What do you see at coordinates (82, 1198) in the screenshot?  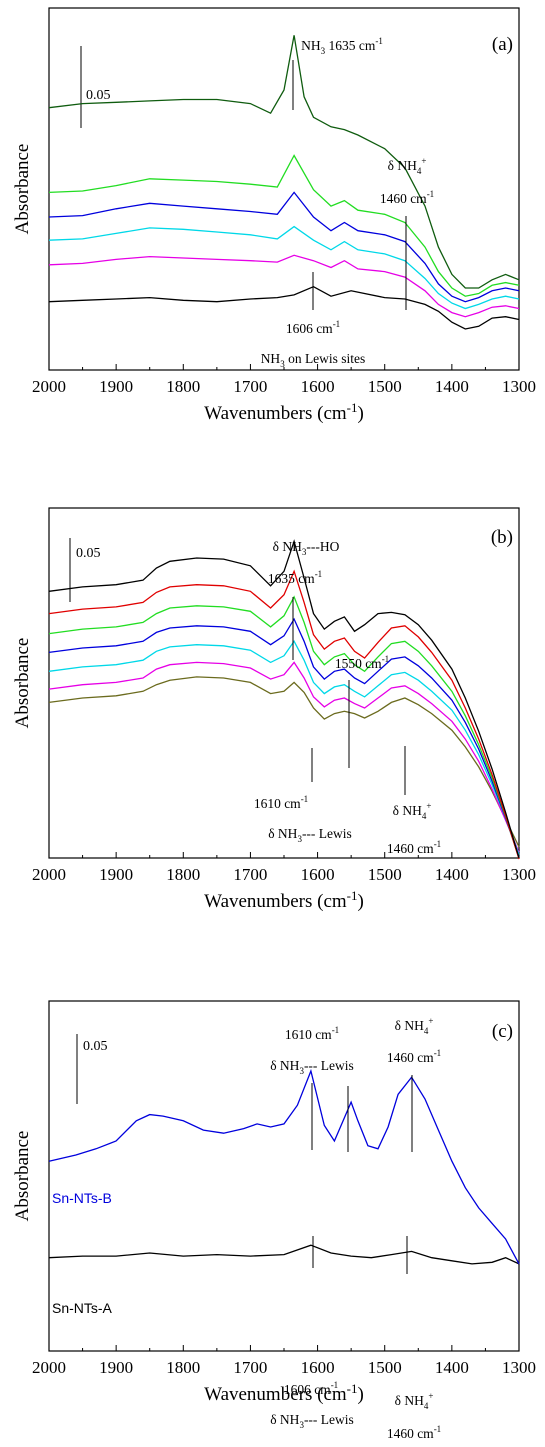 I see `series-label: Sn-NTs-B` at bounding box center [82, 1198].